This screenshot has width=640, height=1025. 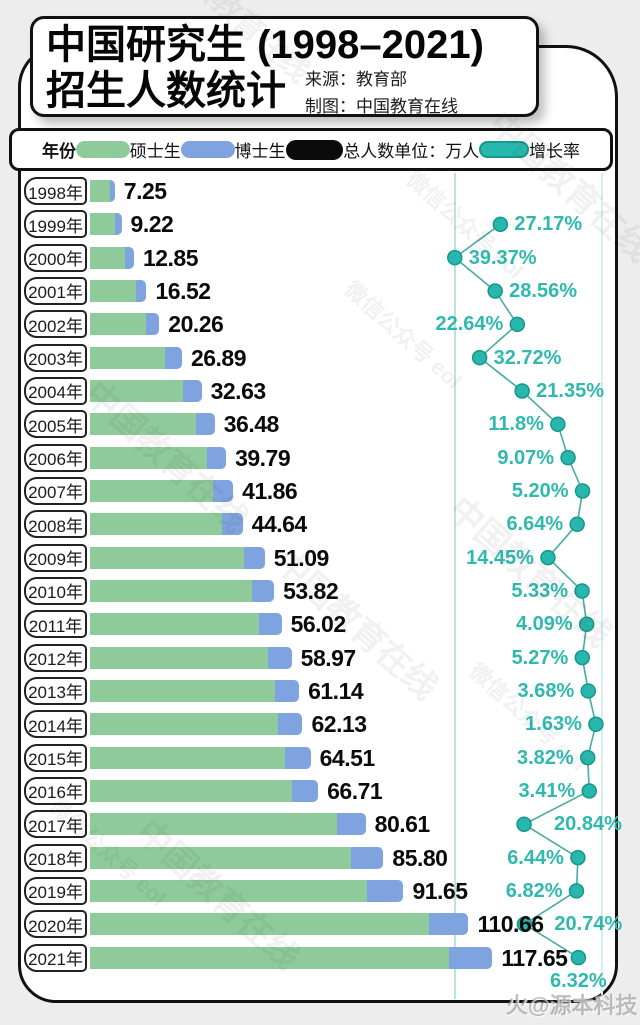 What do you see at coordinates (455, 586) in the screenshot?
I see `gridline-40pct` at bounding box center [455, 586].